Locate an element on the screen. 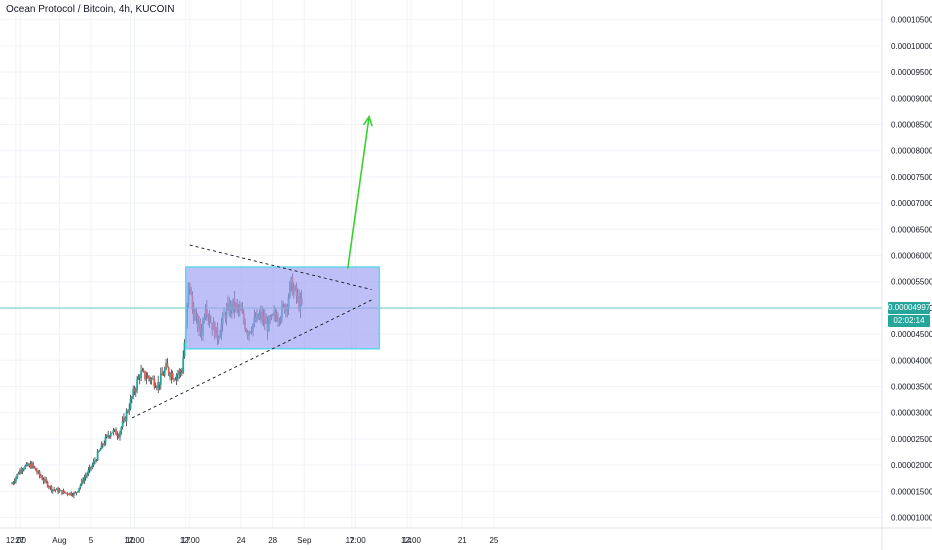  lower-trendline is located at coordinates (251, 359).